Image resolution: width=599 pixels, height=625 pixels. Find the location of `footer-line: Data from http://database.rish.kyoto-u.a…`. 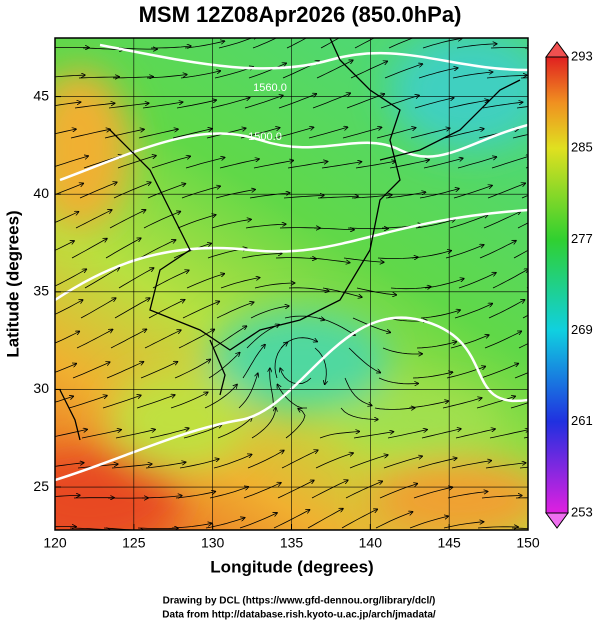

footer-line: Data from http://database.rish.kyoto-u.a… is located at coordinates (299, 615).